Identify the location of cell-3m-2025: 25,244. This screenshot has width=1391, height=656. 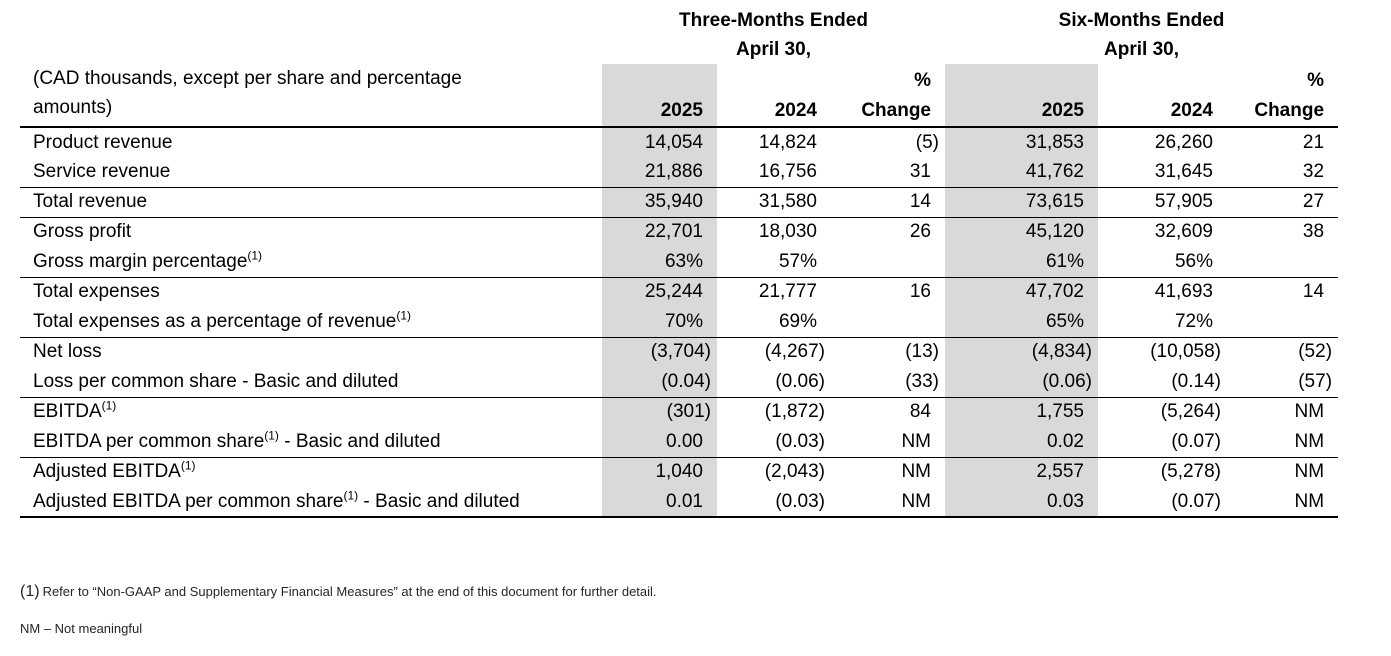
(659, 292).